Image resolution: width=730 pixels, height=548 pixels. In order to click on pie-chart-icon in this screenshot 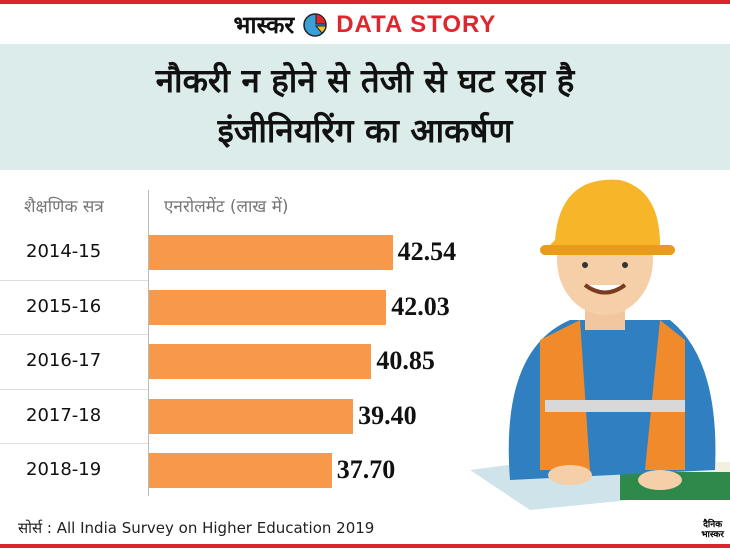, I will do `click(315, 24)`.